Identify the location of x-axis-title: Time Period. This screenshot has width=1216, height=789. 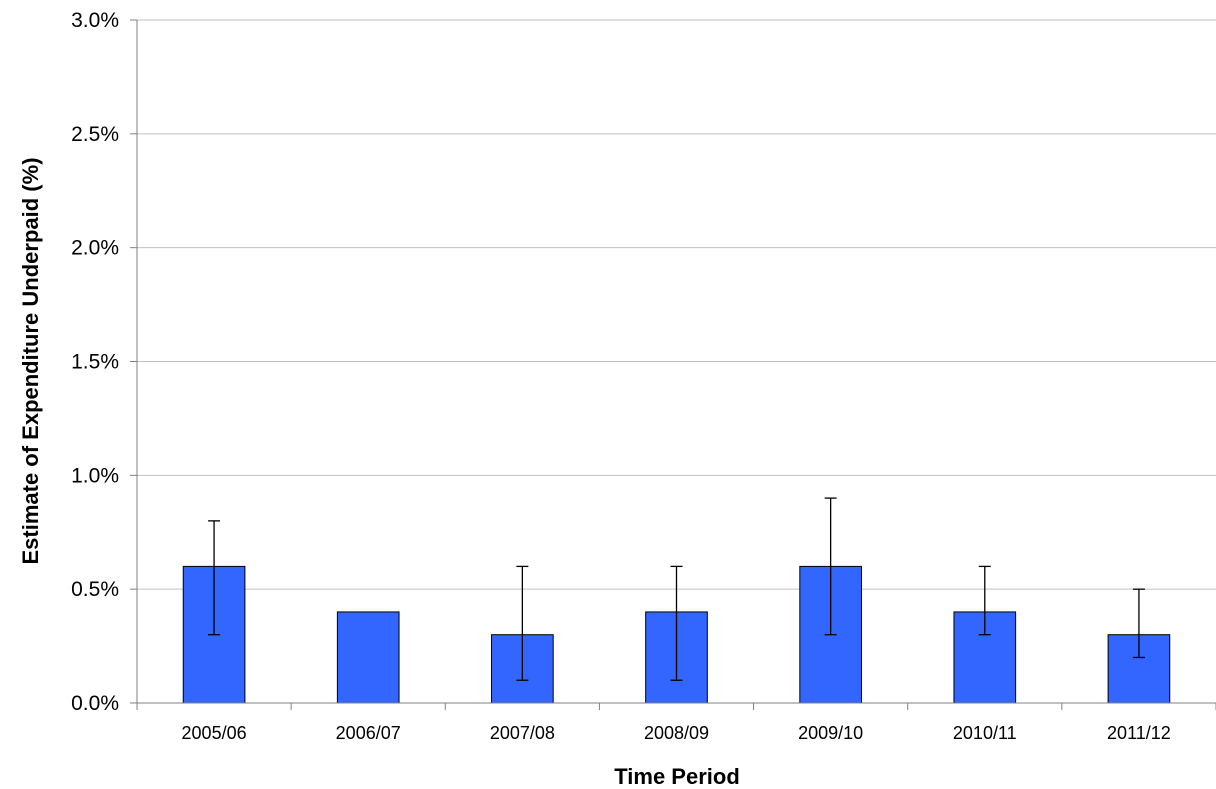
(677, 776).